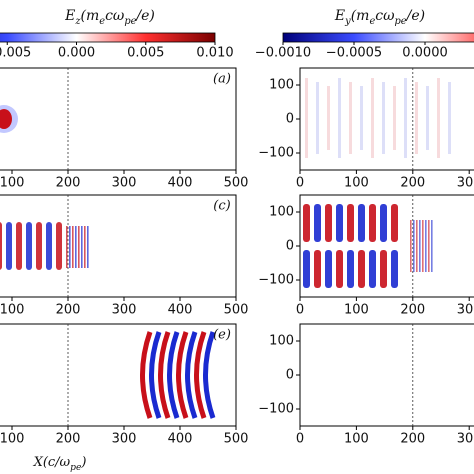 This screenshot has height=474, width=474. What do you see at coordinates (109, 17) in the screenshot?
I see `label: Ez(mecωpe/e)` at bounding box center [109, 17].